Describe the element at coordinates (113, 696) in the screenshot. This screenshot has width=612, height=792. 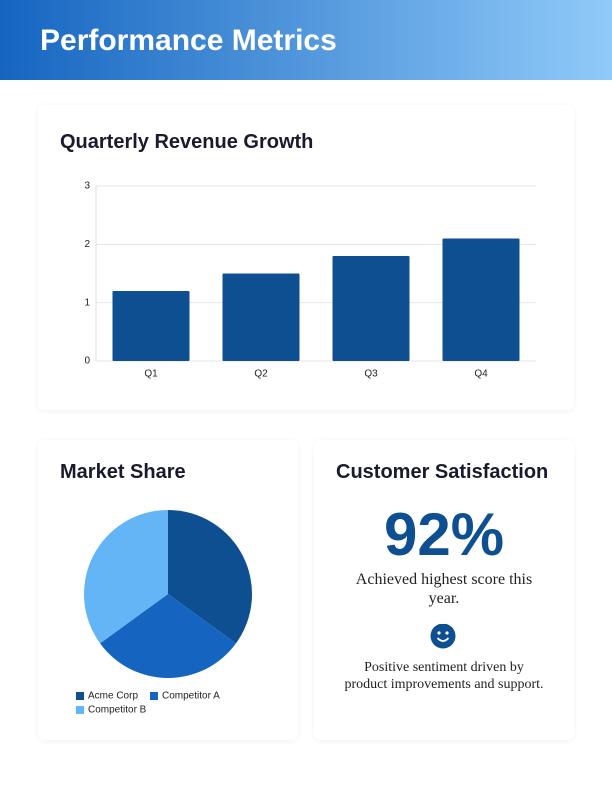
I see `legend-label: Acme Corp` at that location.